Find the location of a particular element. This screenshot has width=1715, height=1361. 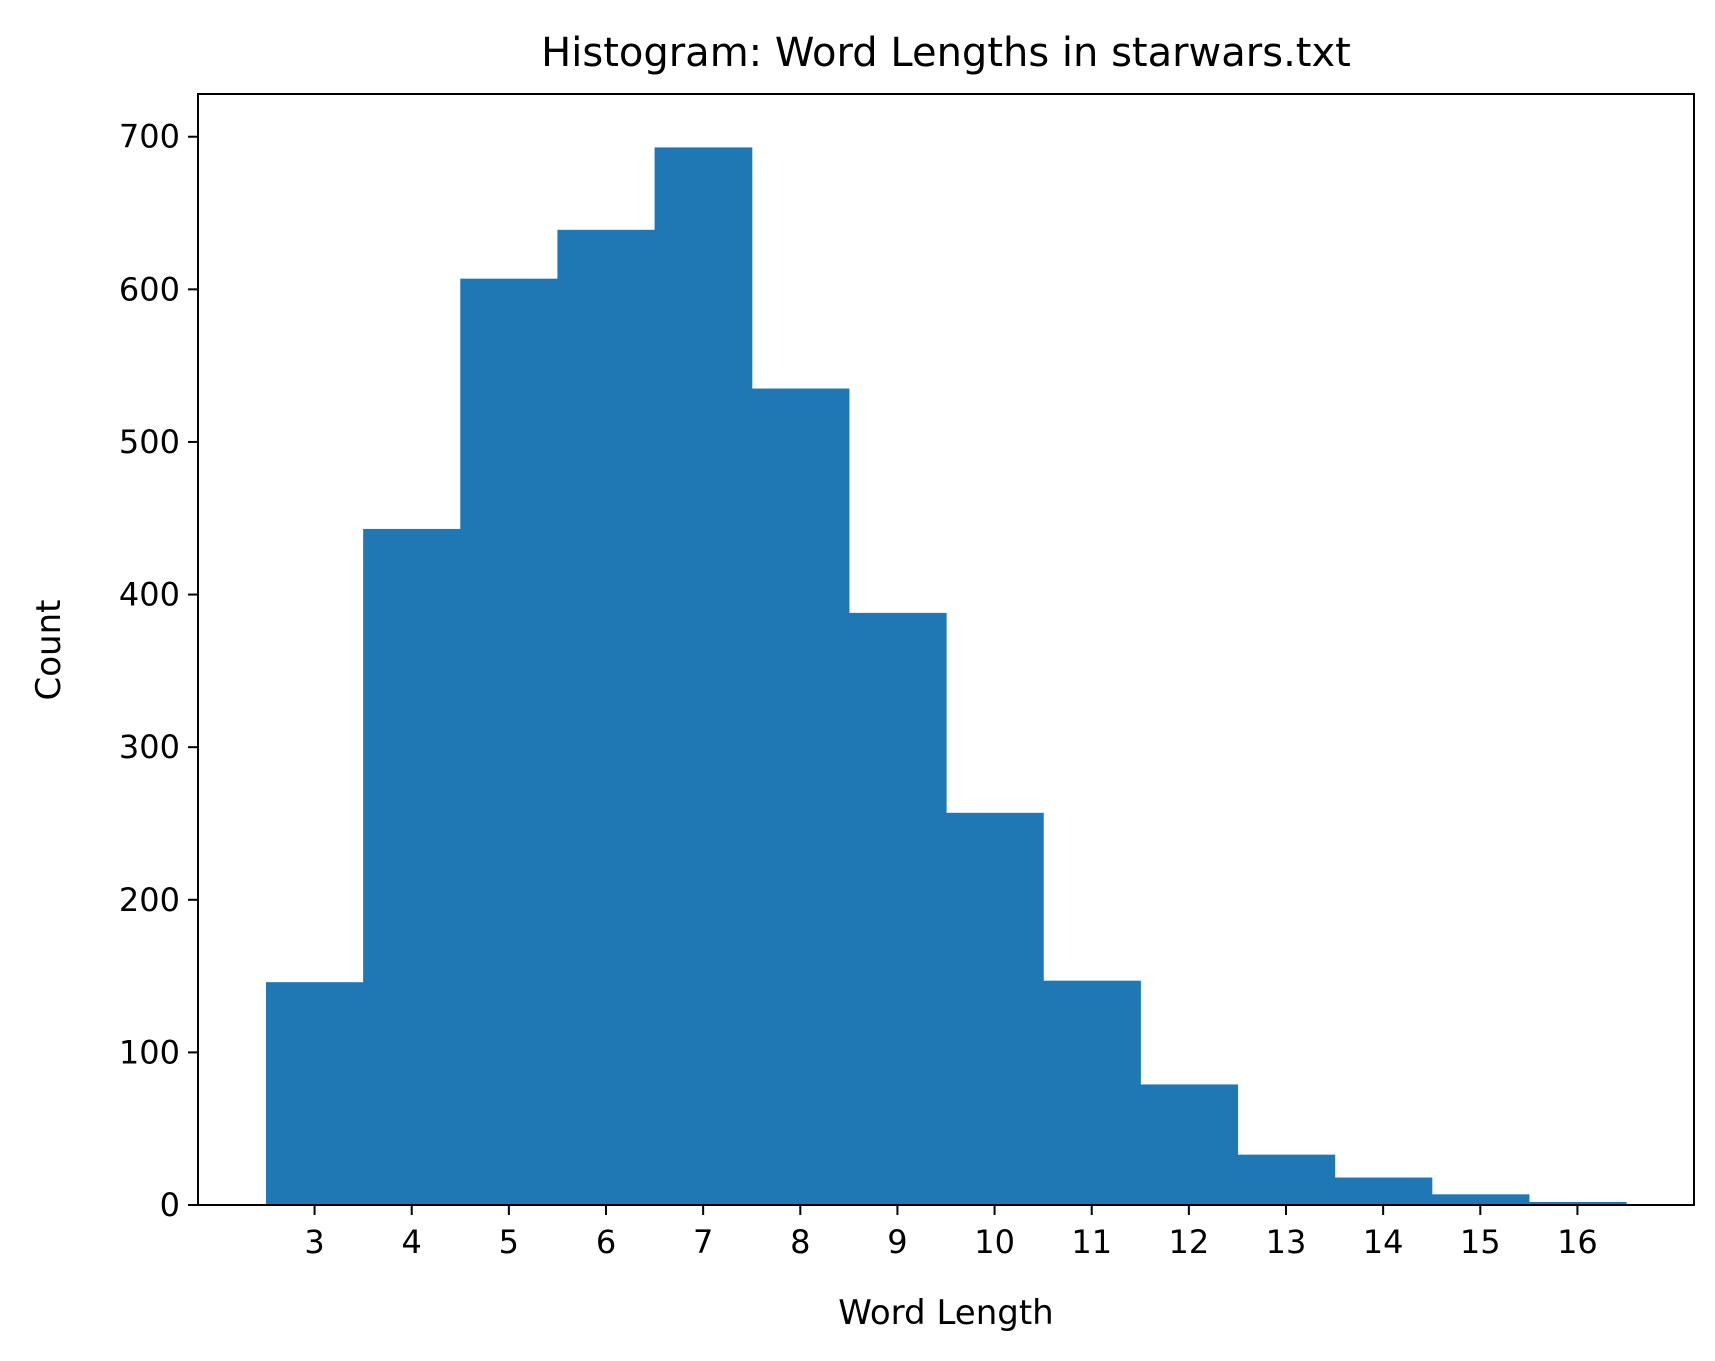

x-tick-label: 13 is located at coordinates (1286, 1242).